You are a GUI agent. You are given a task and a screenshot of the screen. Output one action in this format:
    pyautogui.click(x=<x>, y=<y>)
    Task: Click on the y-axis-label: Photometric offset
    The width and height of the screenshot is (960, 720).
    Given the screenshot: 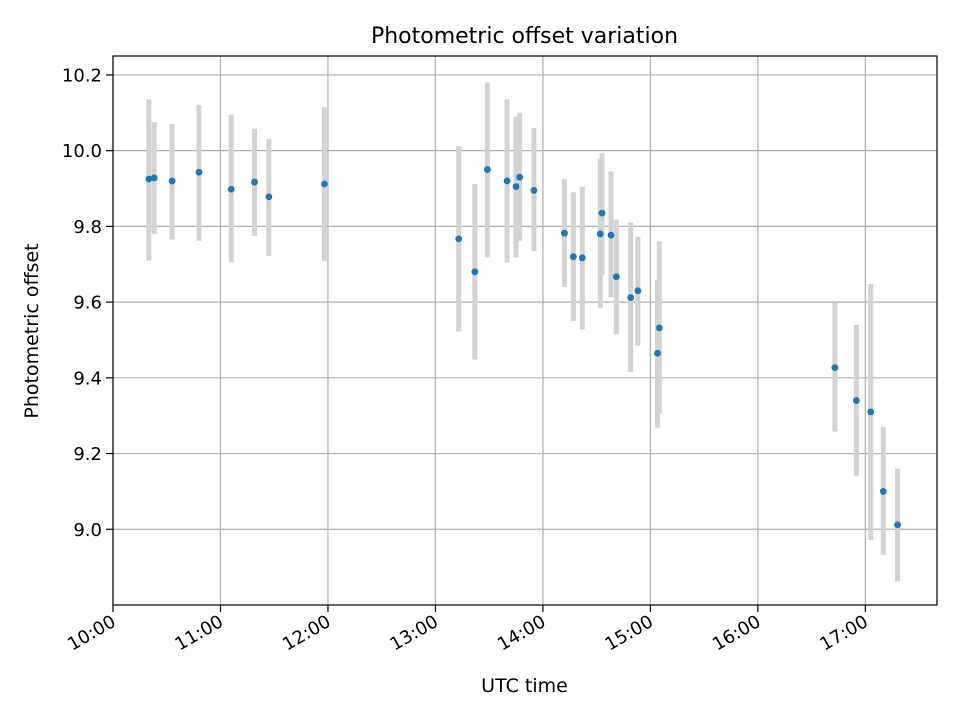 What is the action you would take?
    pyautogui.click(x=32, y=330)
    